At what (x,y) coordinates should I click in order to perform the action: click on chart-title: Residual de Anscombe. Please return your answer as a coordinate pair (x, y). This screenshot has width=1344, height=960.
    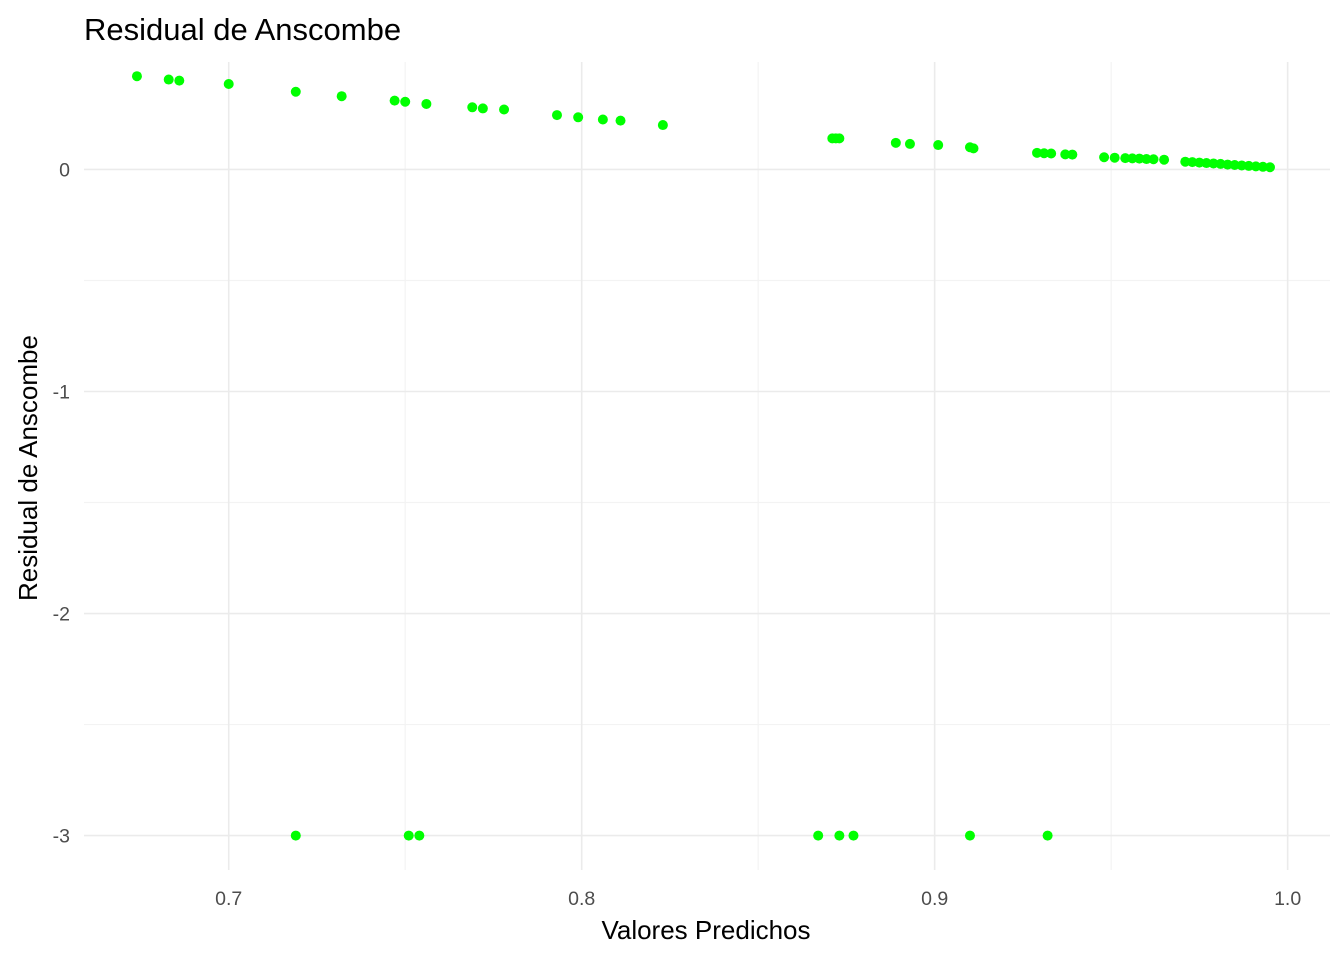
    Looking at the image, I should click on (242, 29).